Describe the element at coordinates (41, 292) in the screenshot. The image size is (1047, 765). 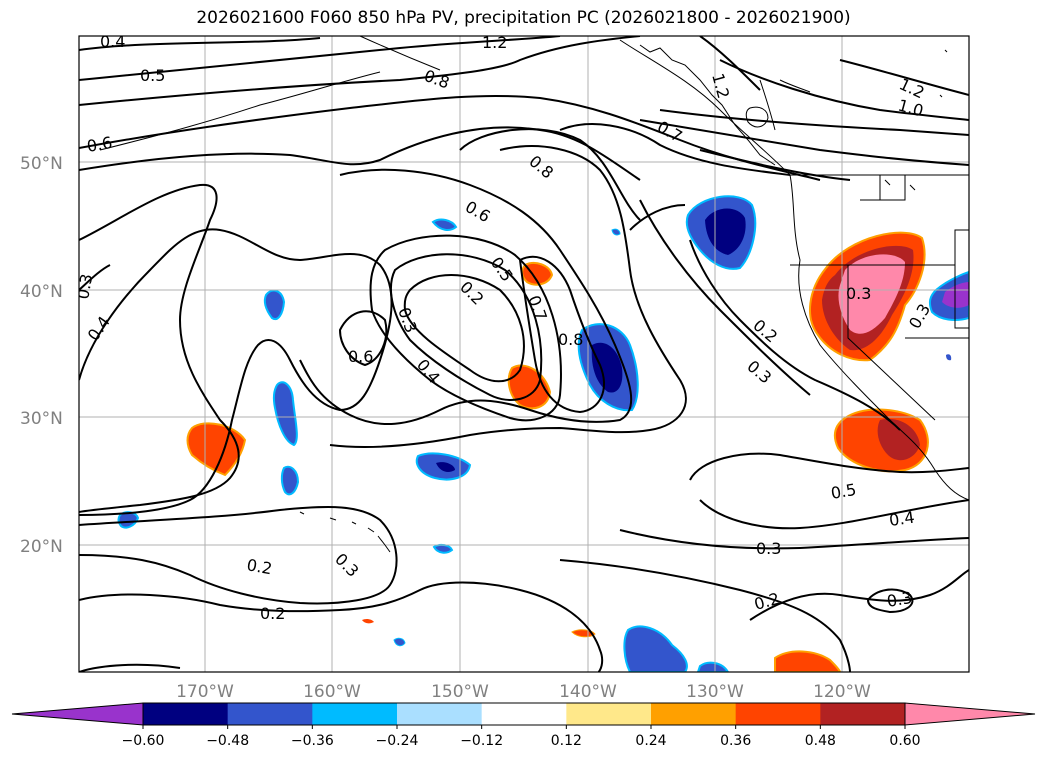
I see `lat-label: 40°N` at that location.